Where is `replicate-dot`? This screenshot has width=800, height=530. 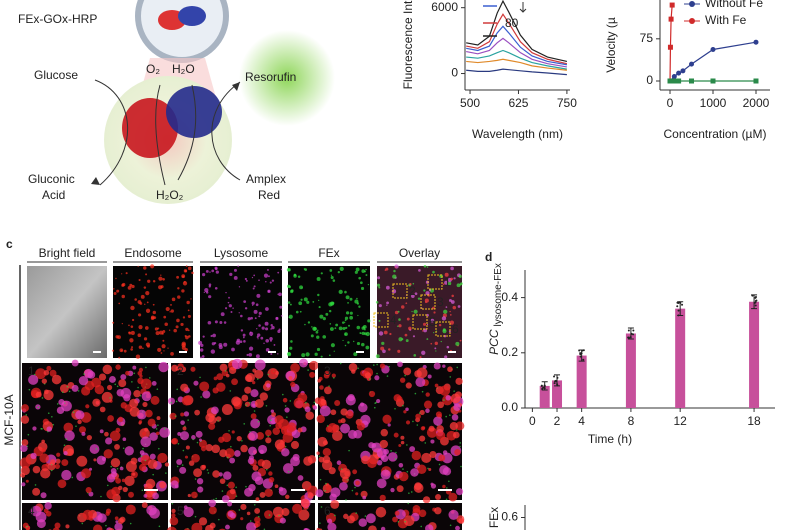
replicate-dot is located at coordinates (756, 300).